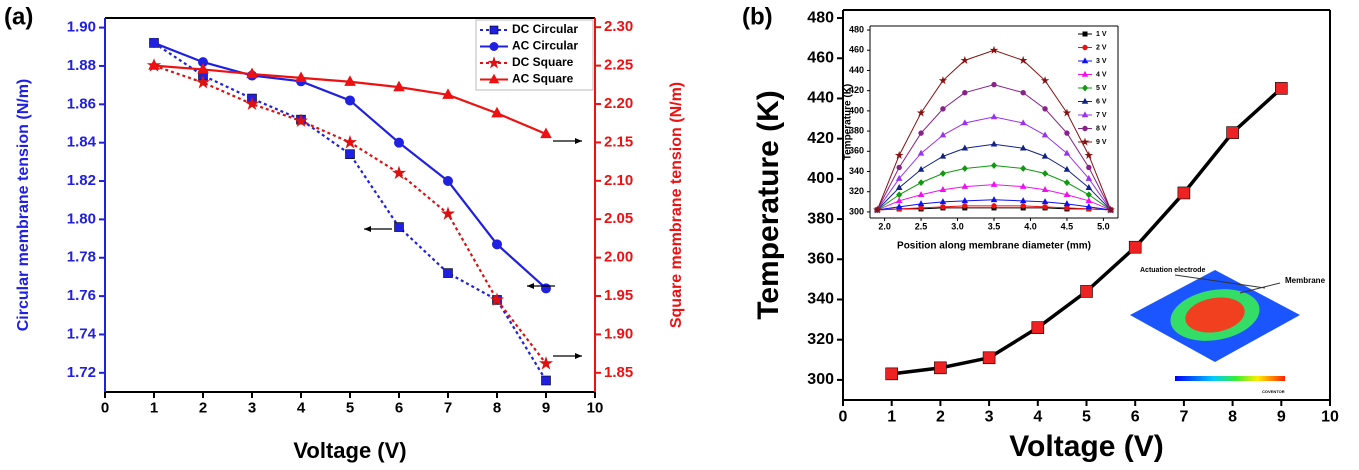 This screenshot has height=470, width=1359. Describe the element at coordinates (618, 295) in the screenshot. I see `y2-tick-label: 1.95` at that location.